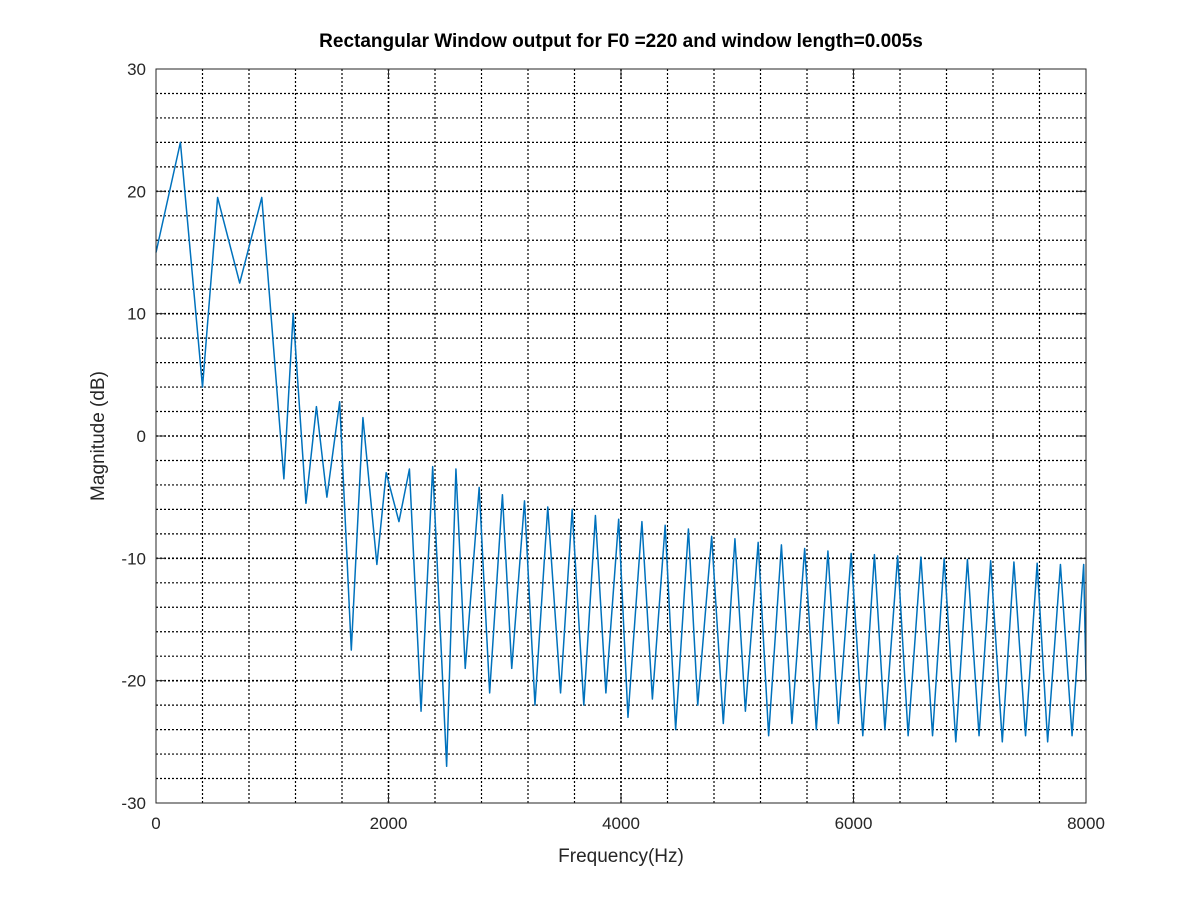  Describe the element at coordinates (133, 558) in the screenshot. I see `y-tick-label: -10` at that location.